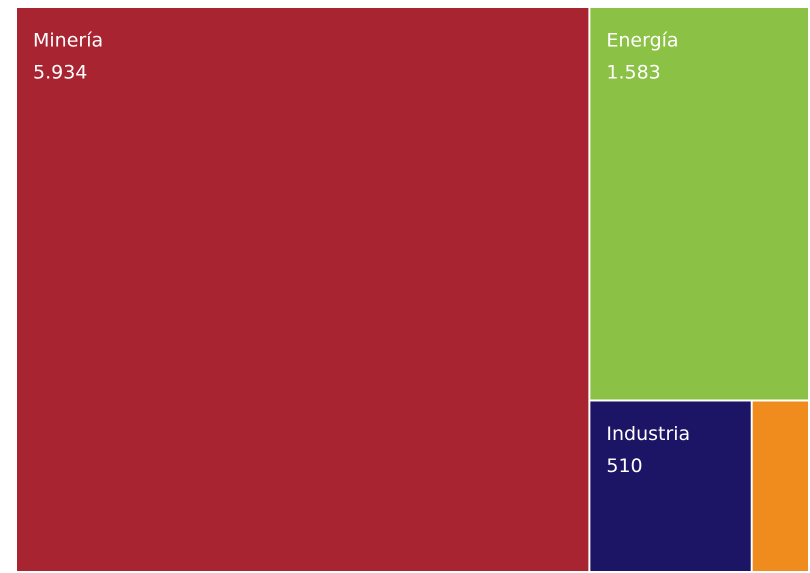  I want to click on cell-label: Industria, so click(648, 434).